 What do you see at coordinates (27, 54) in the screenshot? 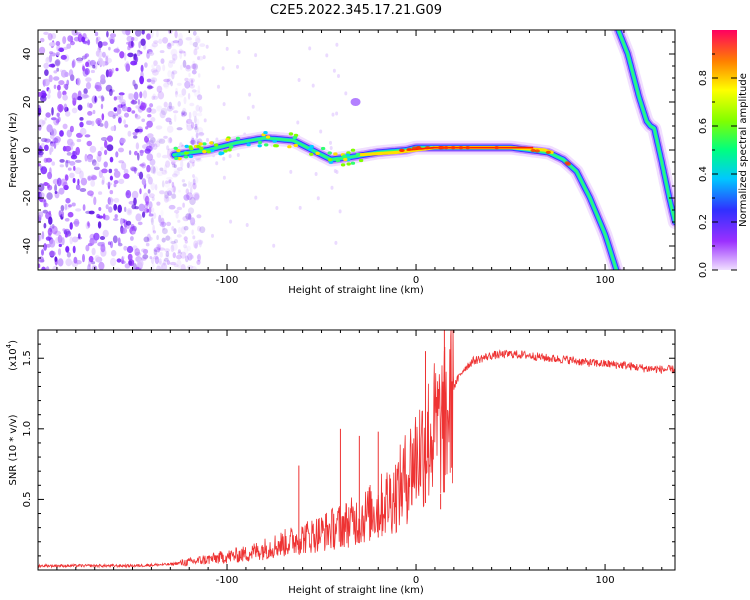
I see `y-tick-label: 40` at bounding box center [27, 54].